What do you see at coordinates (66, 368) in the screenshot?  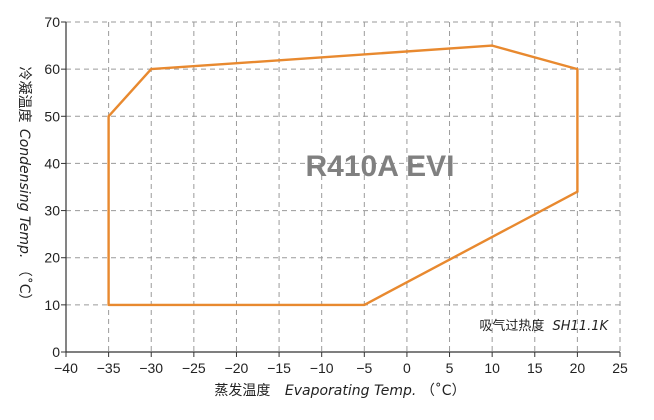 I see `x-tick-label: −40` at bounding box center [66, 368].